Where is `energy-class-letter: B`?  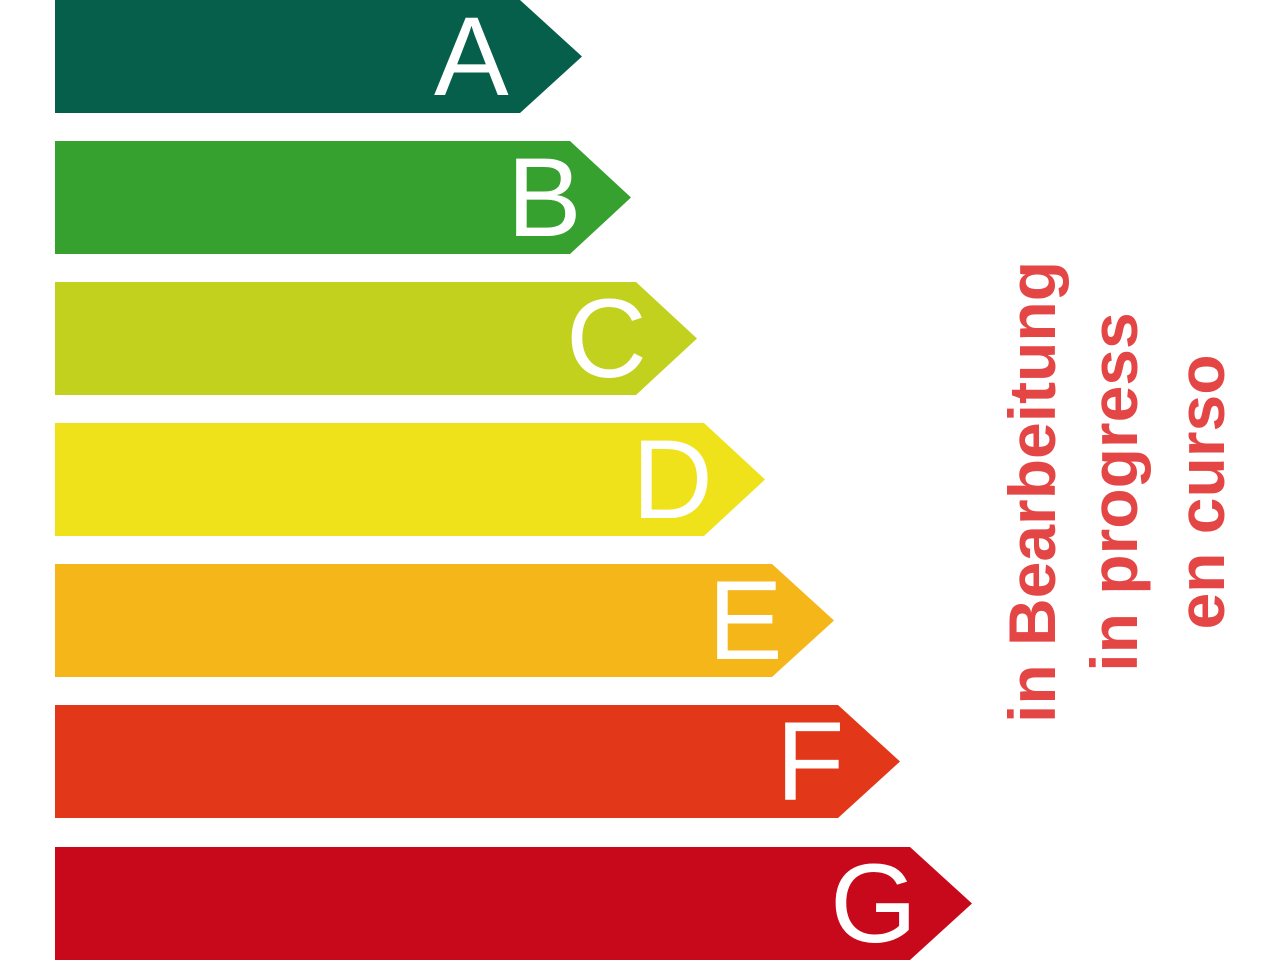
energy-class-letter: B is located at coordinates (544, 197).